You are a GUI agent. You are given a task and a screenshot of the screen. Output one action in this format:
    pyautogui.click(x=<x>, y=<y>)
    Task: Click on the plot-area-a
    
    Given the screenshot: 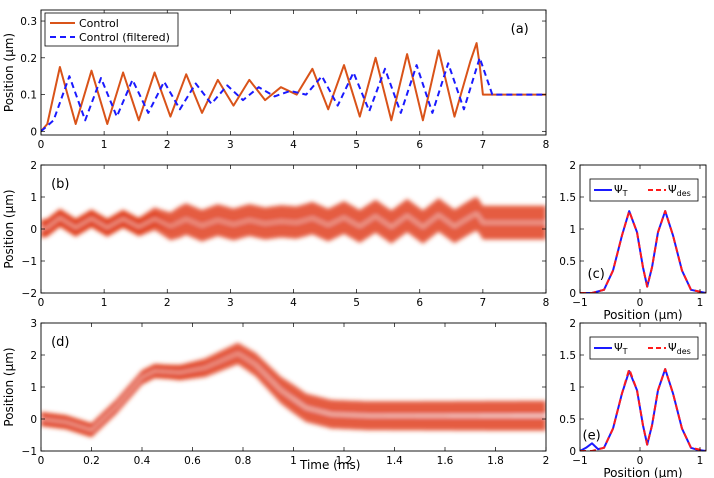 What is the action you would take?
    pyautogui.click(x=293, y=87)
    